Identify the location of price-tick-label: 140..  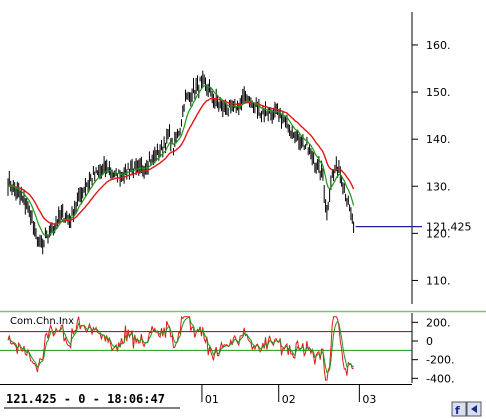
(438, 139).